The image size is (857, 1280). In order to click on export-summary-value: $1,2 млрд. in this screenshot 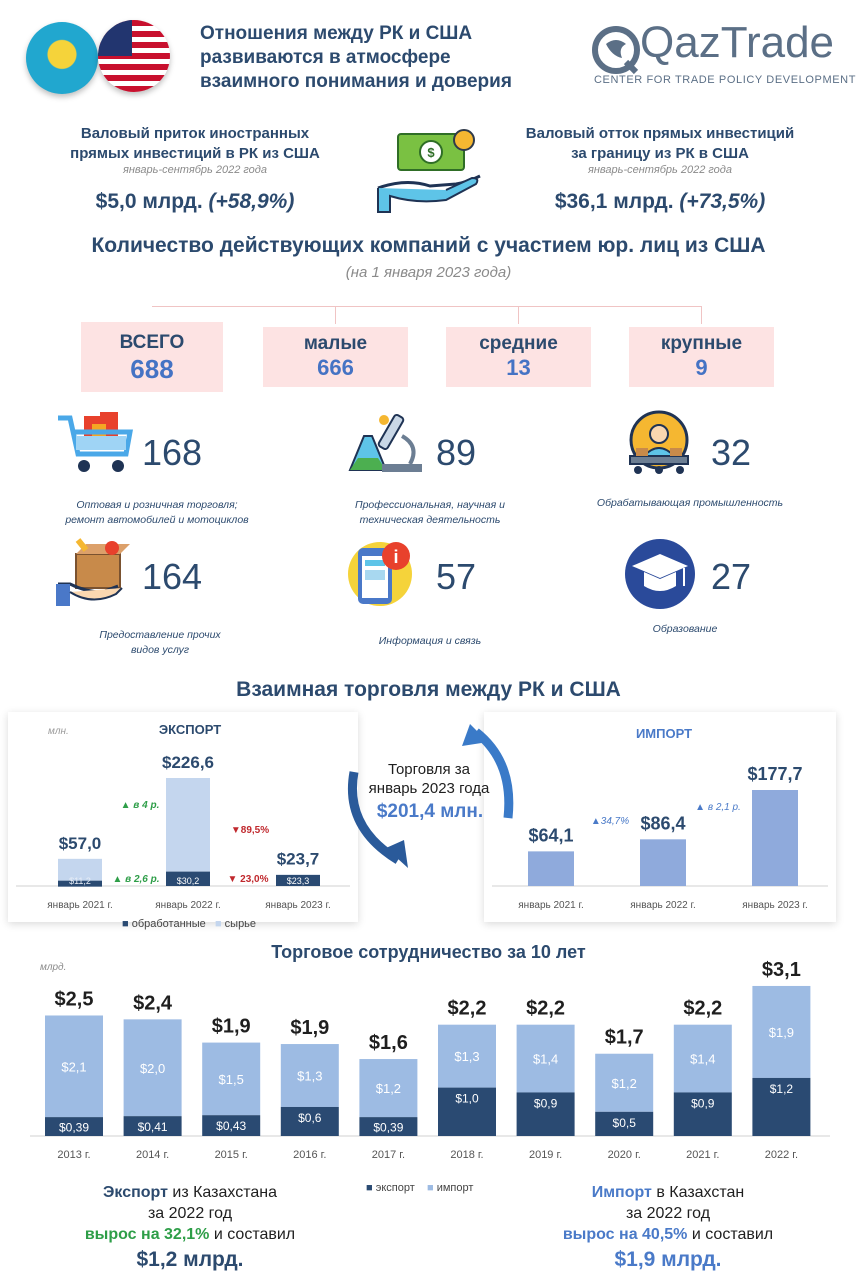, I will do `click(190, 1259)`.